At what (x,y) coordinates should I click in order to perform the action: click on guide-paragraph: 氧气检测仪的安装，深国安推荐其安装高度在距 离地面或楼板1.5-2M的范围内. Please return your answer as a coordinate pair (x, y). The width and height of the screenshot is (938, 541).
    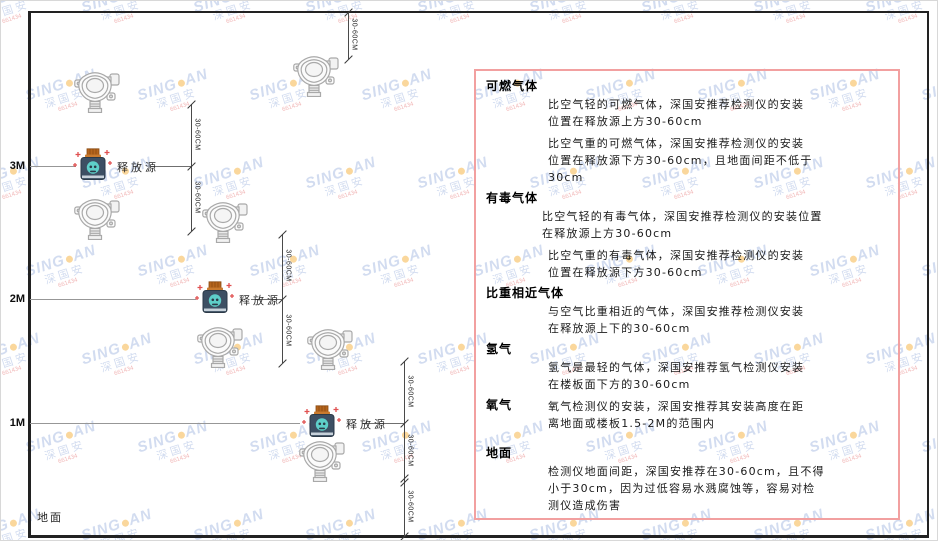
    Looking at the image, I should click on (676, 415).